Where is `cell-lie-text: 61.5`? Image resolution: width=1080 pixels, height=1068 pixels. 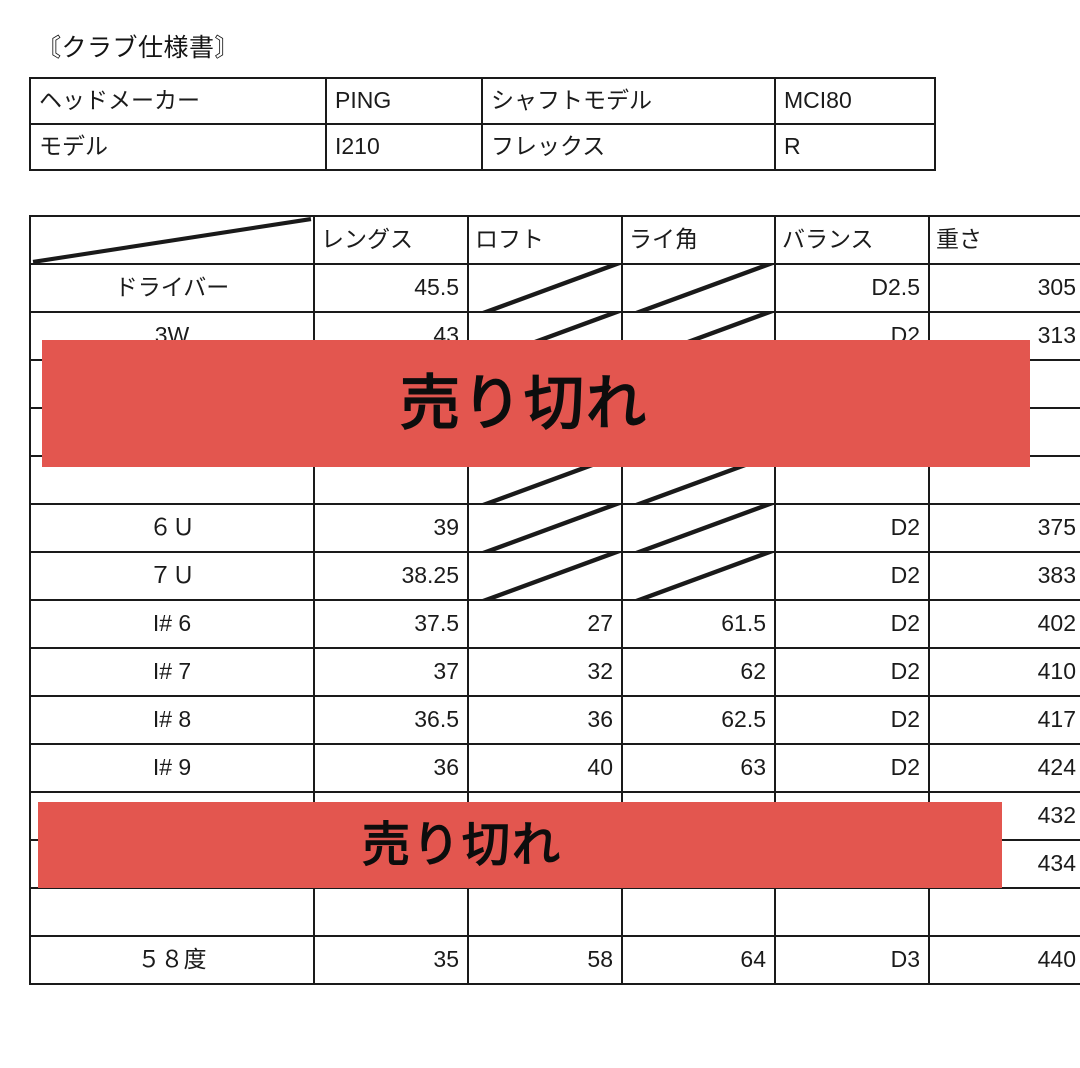
cell-lie-text: 61.5 is located at coordinates (743, 623).